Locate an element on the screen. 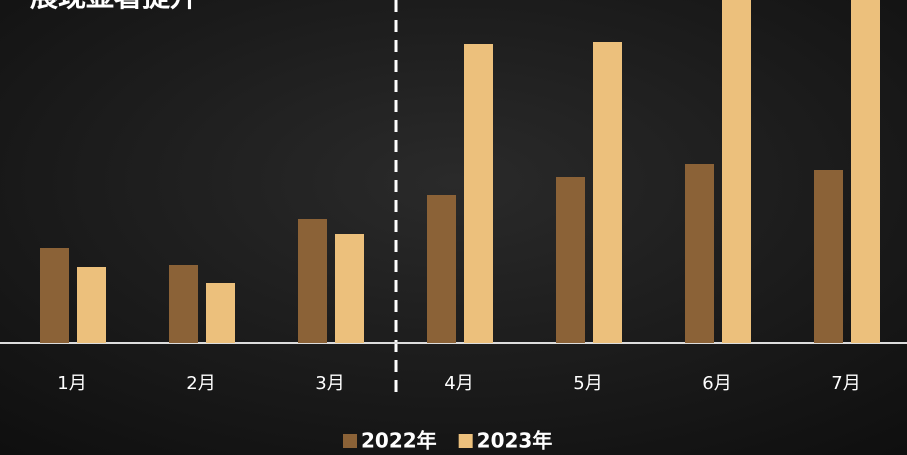  legend-label: 2022年 is located at coordinates (399, 441).